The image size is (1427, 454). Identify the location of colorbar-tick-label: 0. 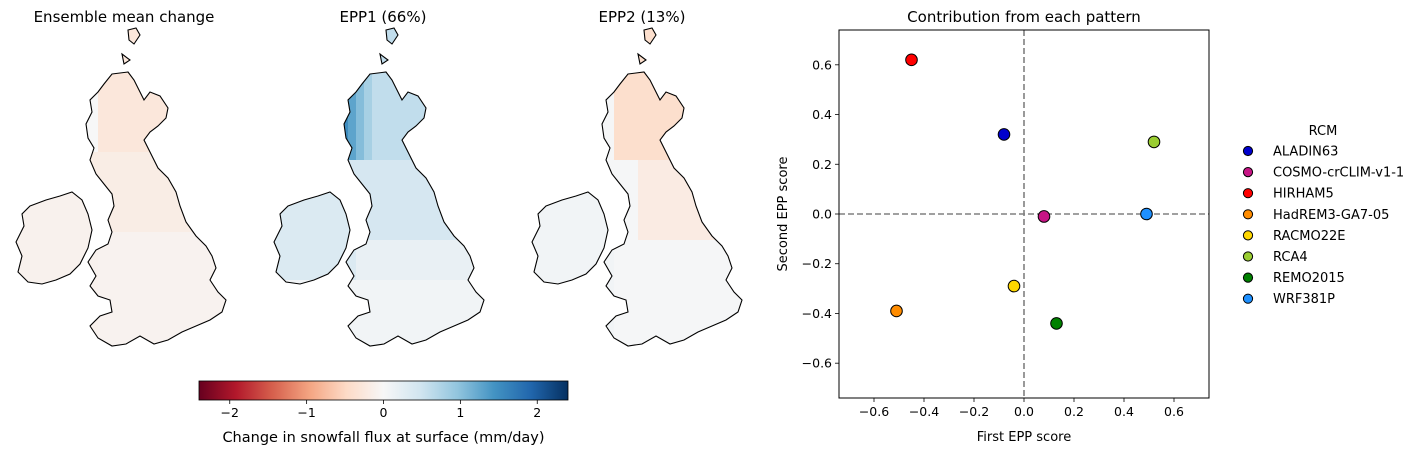
(384, 412).